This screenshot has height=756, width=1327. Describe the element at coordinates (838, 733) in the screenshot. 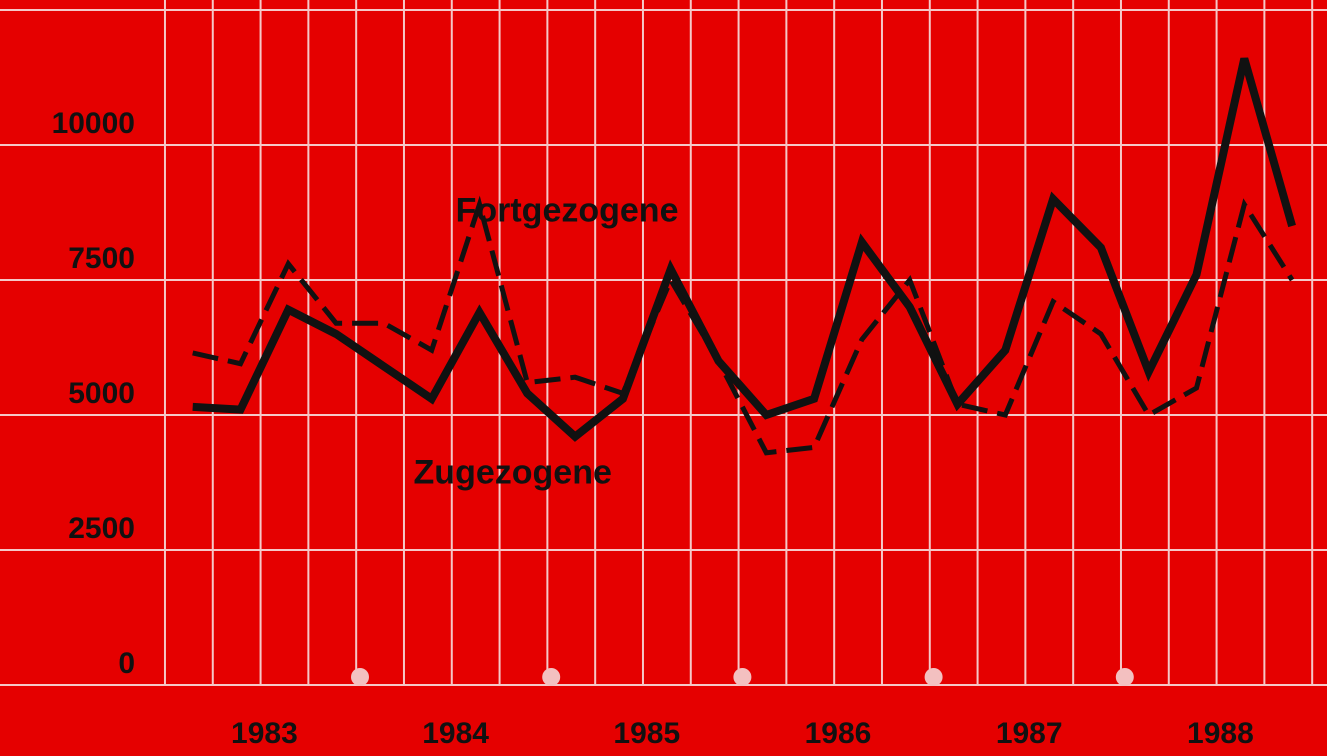

I see `x-tick-label: 1986` at that location.